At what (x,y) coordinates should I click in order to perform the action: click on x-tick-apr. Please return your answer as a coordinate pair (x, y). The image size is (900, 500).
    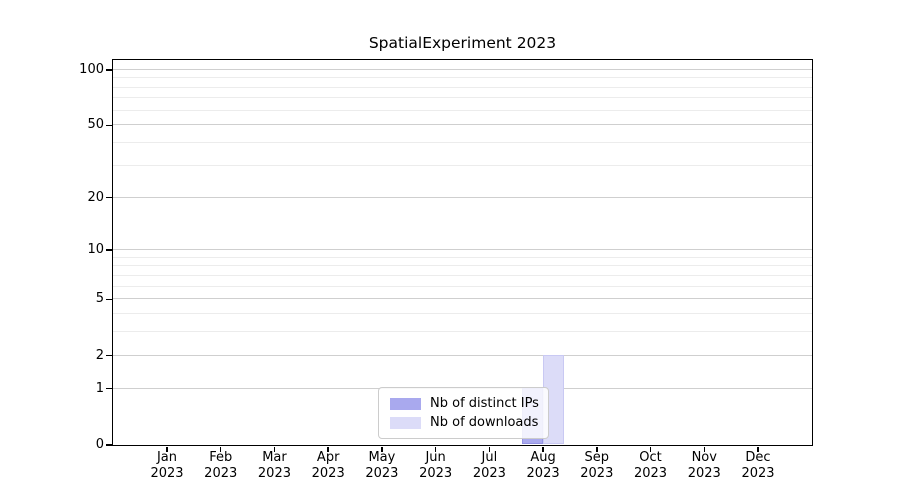
    Looking at the image, I should click on (328, 449).